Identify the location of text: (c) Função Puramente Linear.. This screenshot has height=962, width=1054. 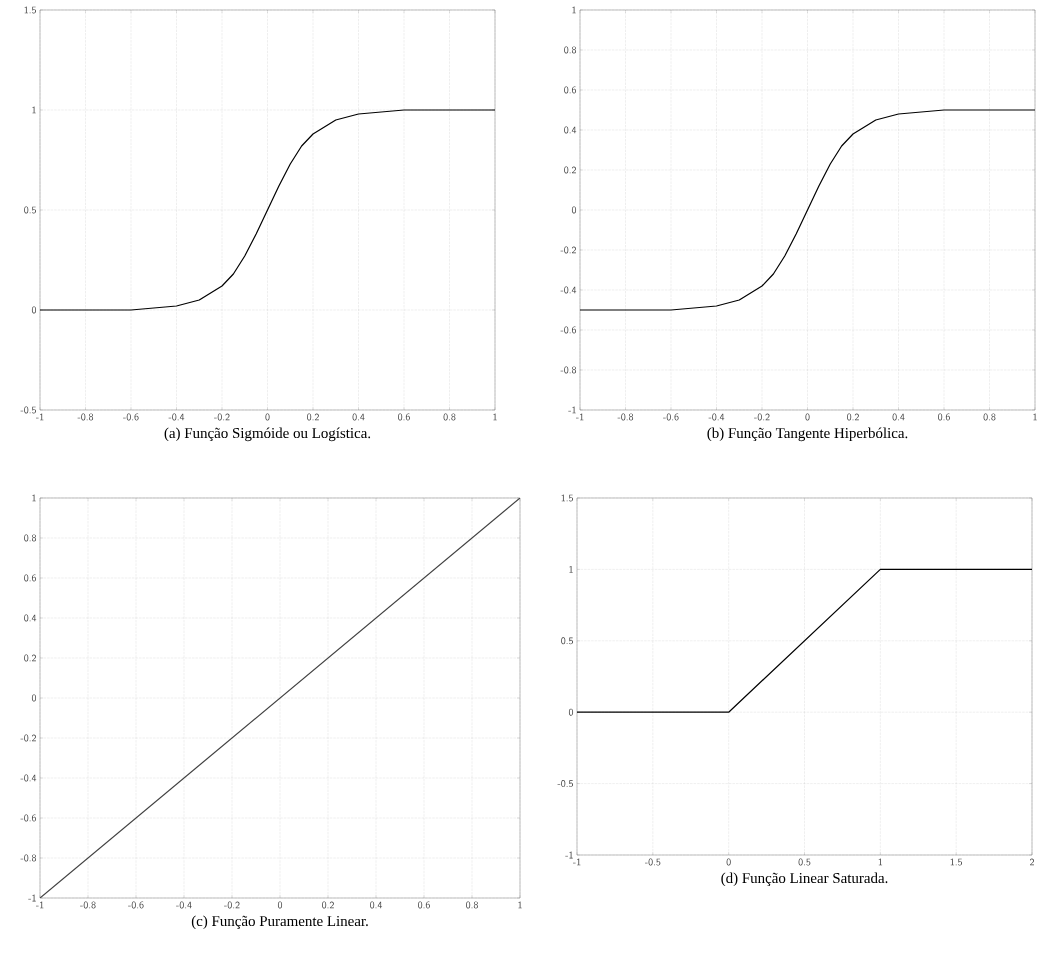
(279, 922).